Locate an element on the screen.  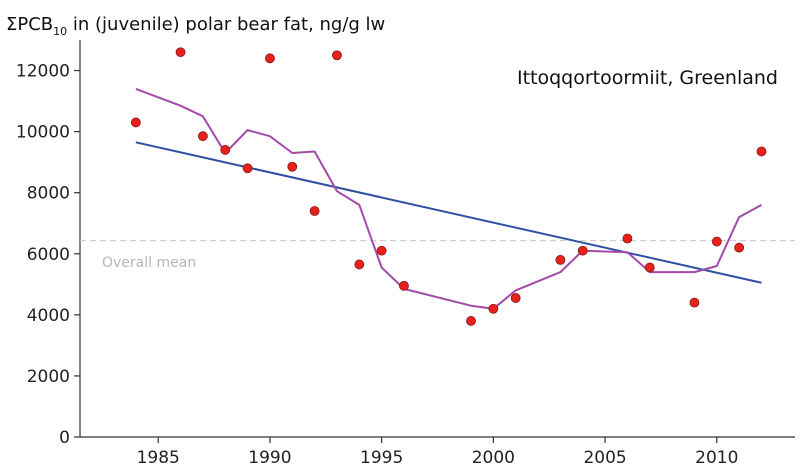
y-axis-label-subscript: 10 is located at coordinates (60, 31).